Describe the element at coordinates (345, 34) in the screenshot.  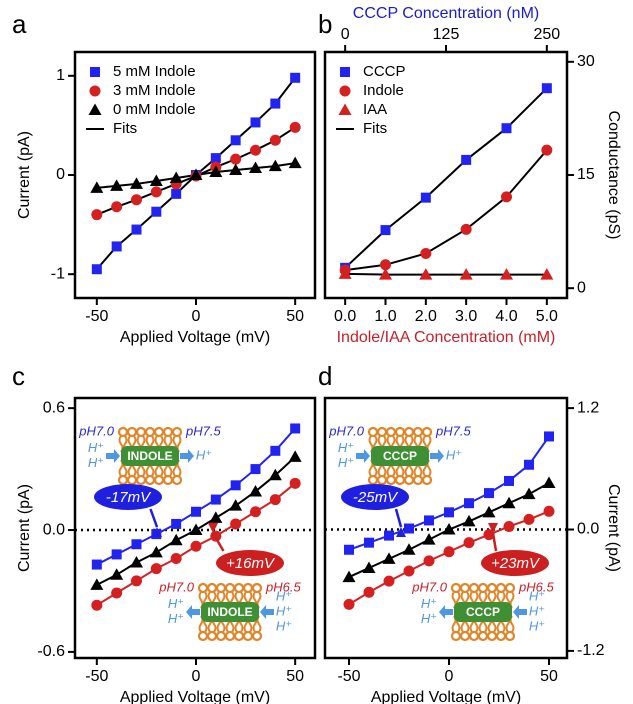
I see `x2-tick-label: 0` at that location.